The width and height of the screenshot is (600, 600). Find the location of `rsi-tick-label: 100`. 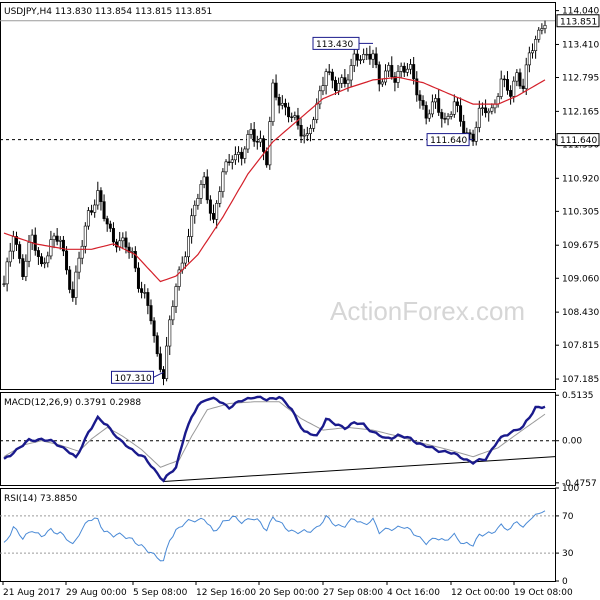

rsi-tick-label: 100 is located at coordinates (570, 489).